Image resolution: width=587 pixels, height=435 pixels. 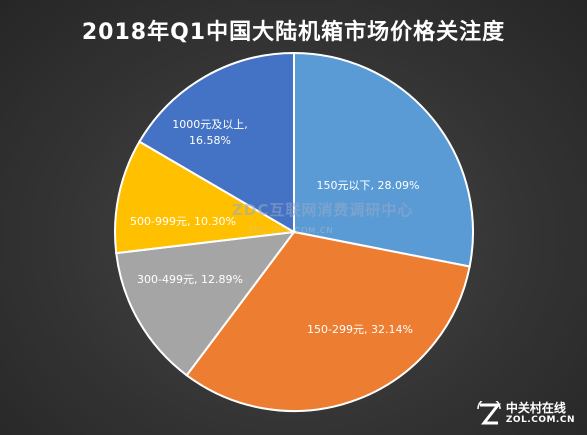 I want to click on logo-en-text: ZOL.COM.CN, so click(x=540, y=419).